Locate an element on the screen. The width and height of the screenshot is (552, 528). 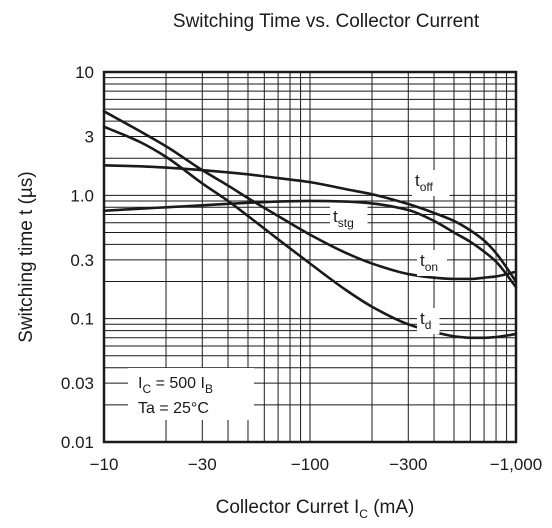
x-tick-label: −300 is located at coordinates (408, 464).